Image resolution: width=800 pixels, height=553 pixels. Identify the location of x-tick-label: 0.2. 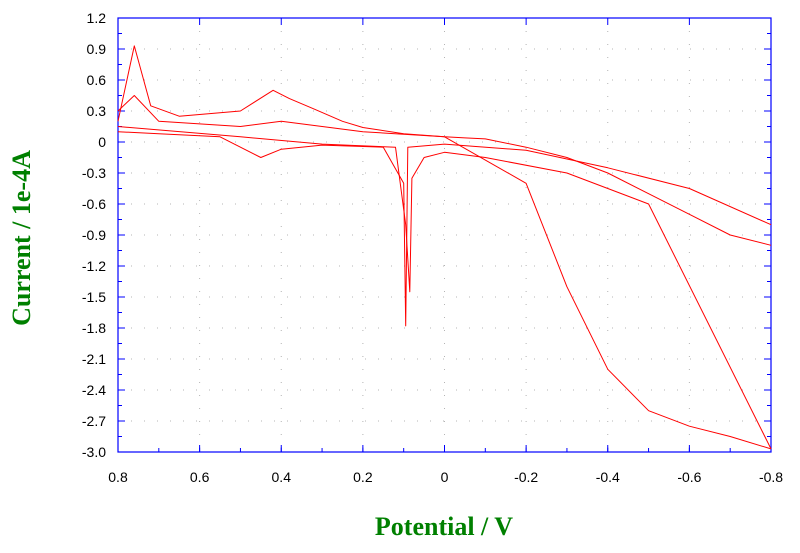
(363, 477).